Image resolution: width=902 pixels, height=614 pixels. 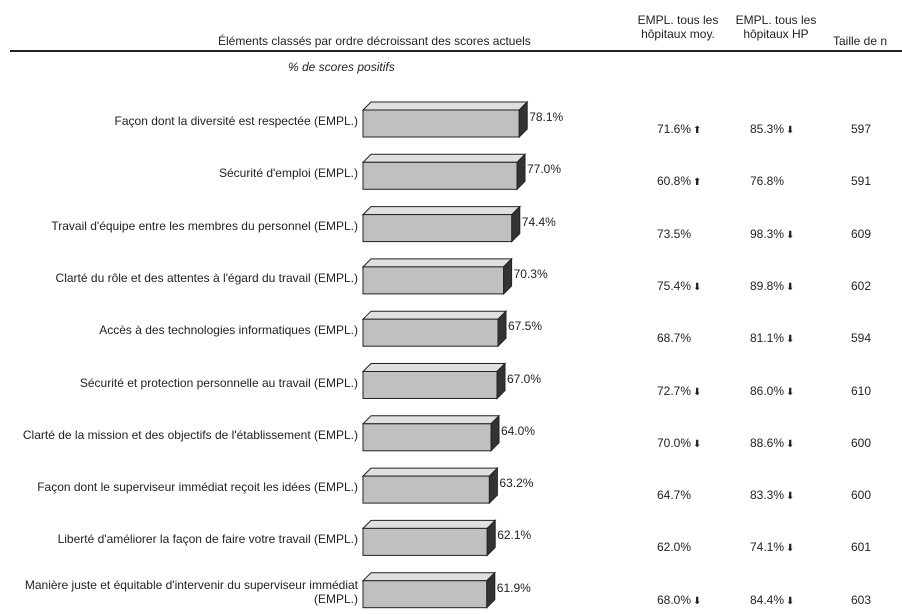 I want to click on all-hospitals-avg-value: 75.4% ⬇, so click(x=679, y=285).